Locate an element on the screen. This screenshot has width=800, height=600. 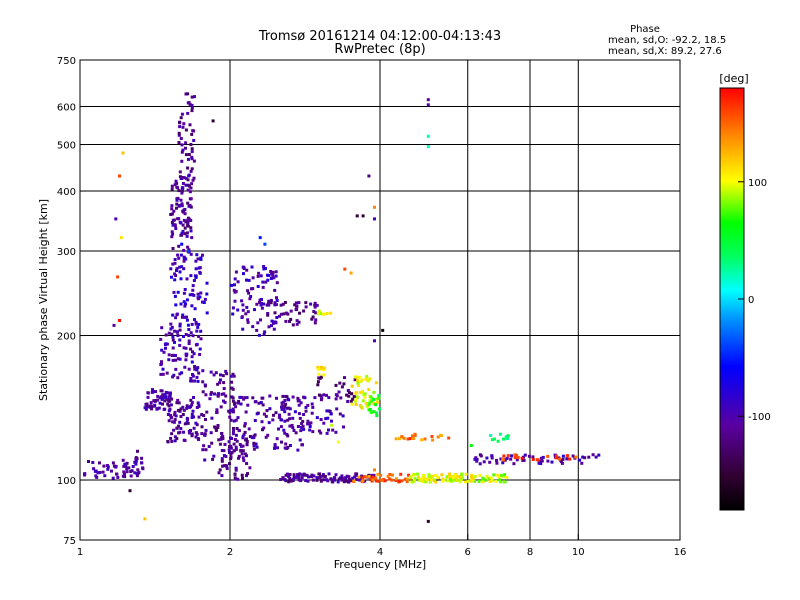
x-tick-label: 2 is located at coordinates (230, 552).